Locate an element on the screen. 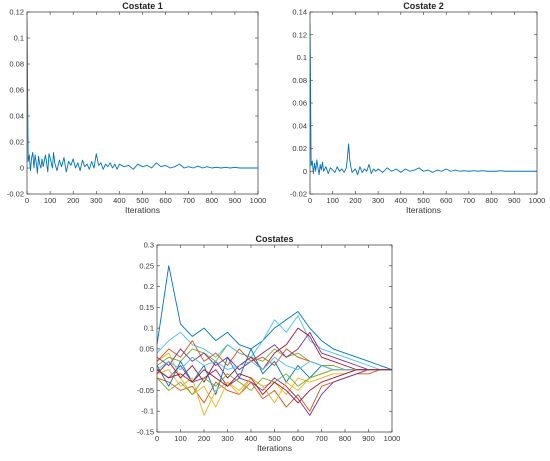  y-tick-label: 0.25 is located at coordinates (146, 265).